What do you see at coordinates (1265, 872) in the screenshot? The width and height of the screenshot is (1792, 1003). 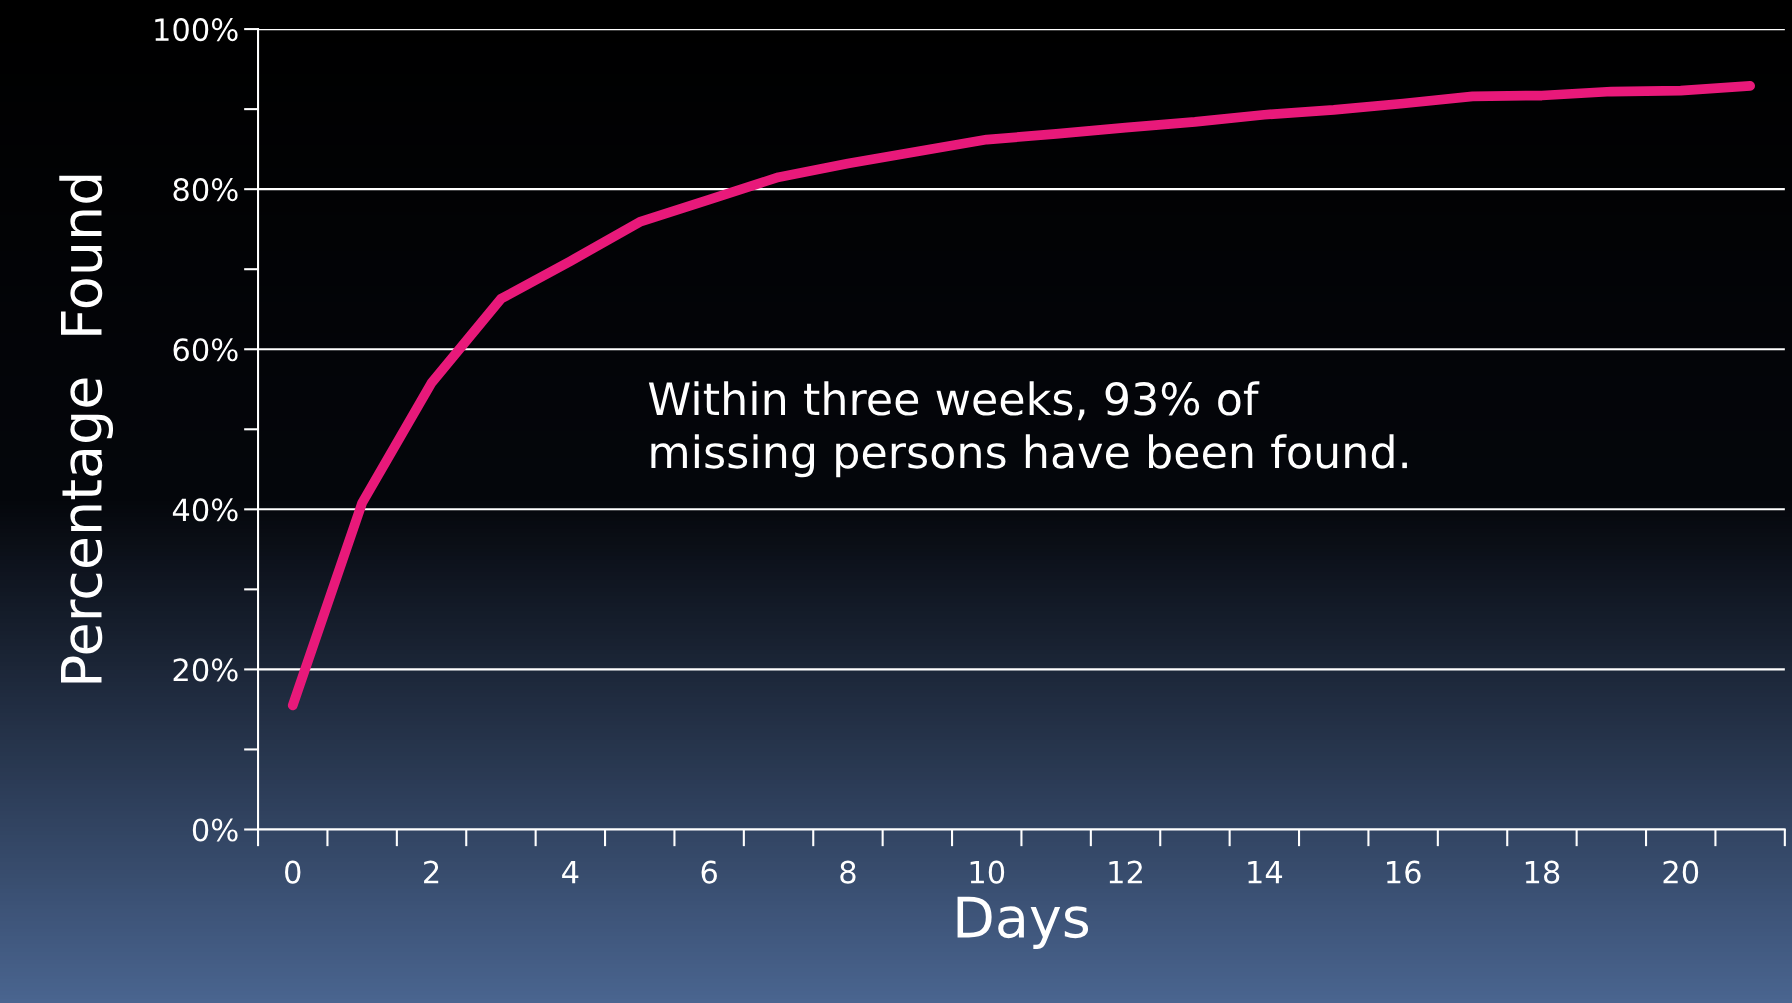 I see `x-tick-label: 14` at bounding box center [1265, 872].